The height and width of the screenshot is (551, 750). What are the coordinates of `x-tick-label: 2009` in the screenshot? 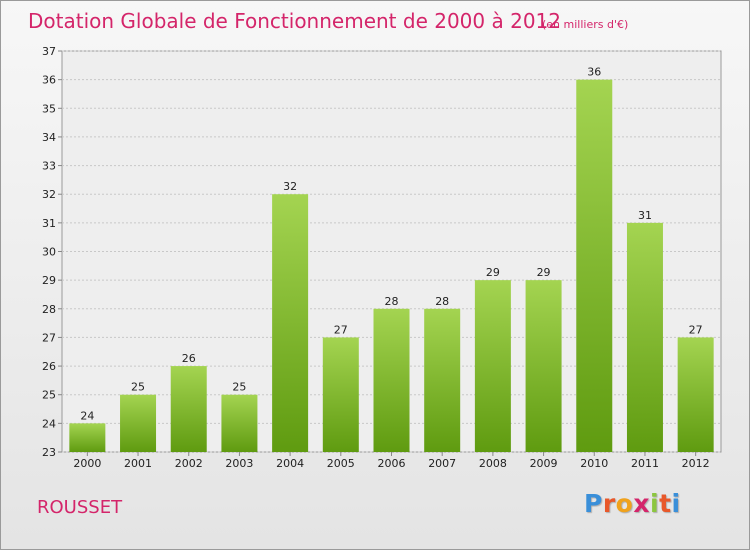 It's located at (544, 463).